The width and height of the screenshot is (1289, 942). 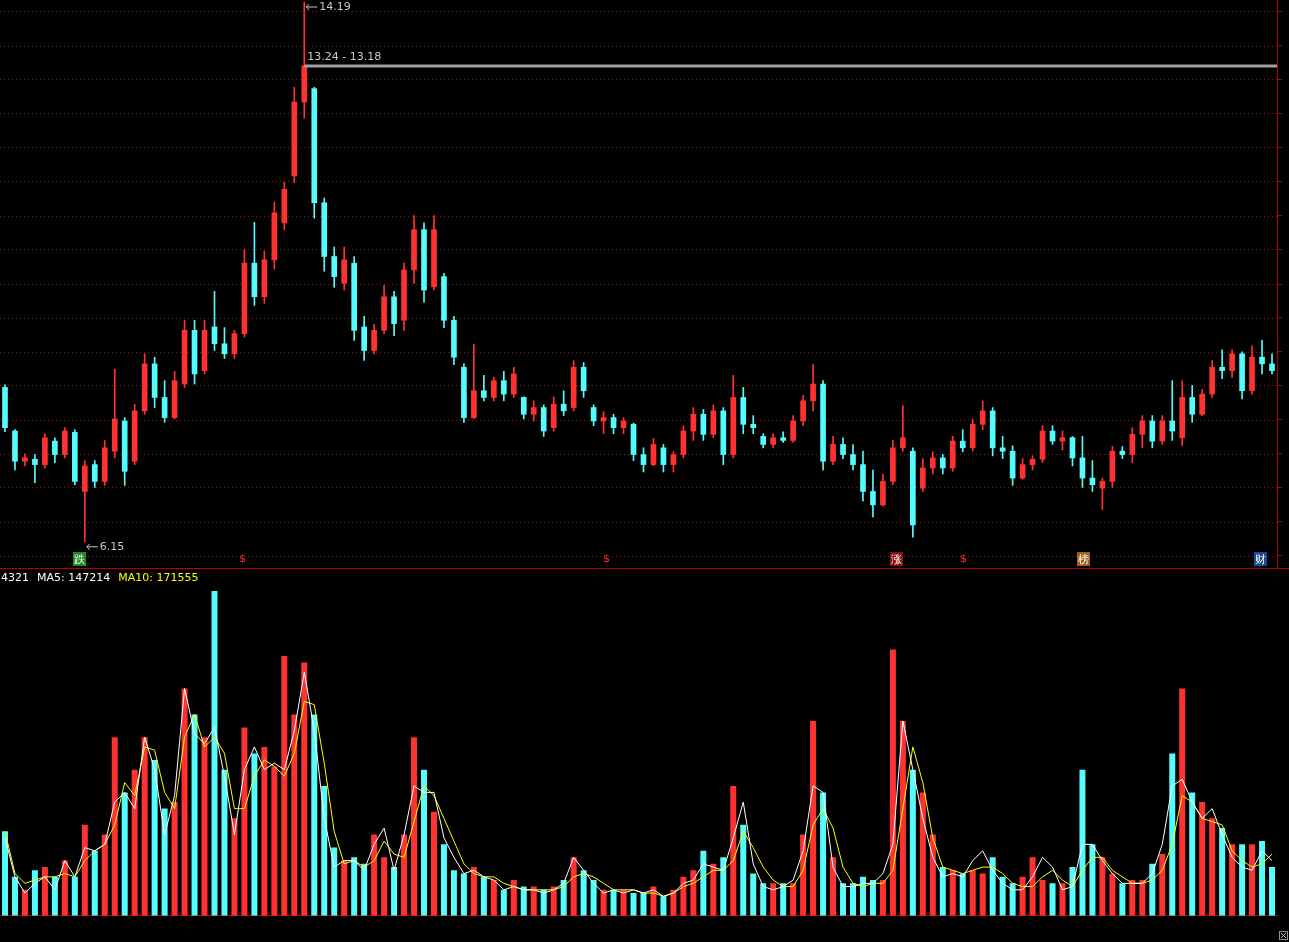 What do you see at coordinates (112, 546) in the screenshot?
I see `annotation: 6.15` at bounding box center [112, 546].